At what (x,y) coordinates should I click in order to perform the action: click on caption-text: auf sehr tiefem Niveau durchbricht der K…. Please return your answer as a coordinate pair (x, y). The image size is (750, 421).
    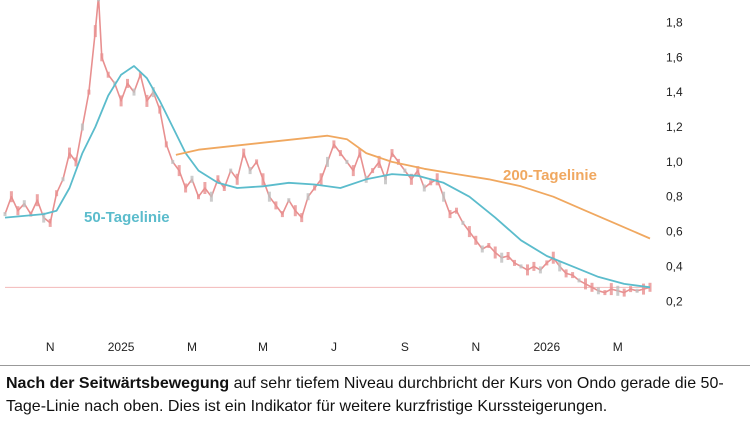
    Looking at the image, I should click on (365, 395).